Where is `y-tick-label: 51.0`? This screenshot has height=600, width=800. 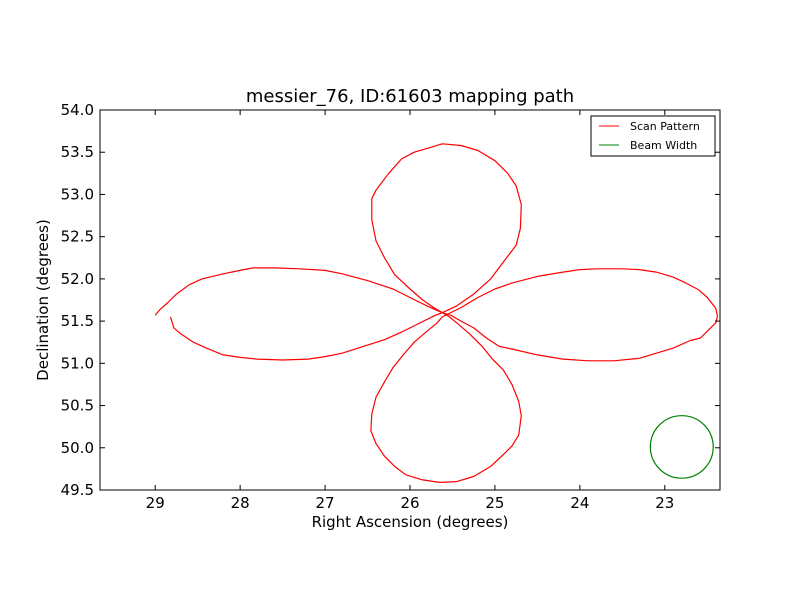 y-tick-label: 51.0 is located at coordinates (77, 363).